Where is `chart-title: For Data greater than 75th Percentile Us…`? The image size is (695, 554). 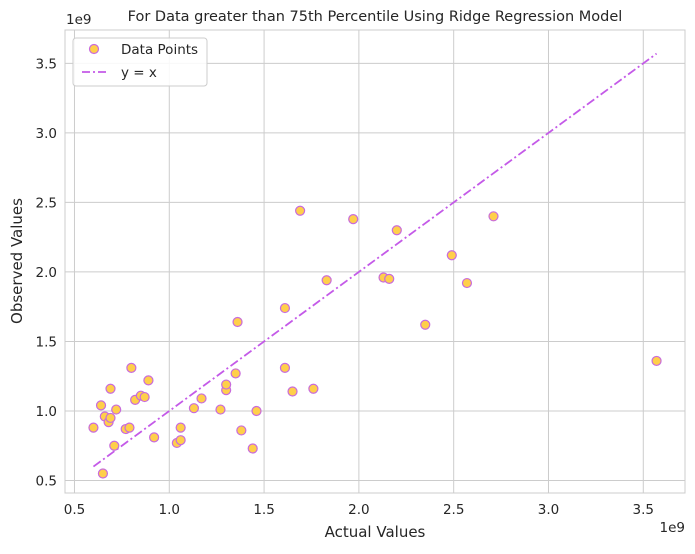 chart-title: For Data greater than 75th Percentile Us… is located at coordinates (375, 17).